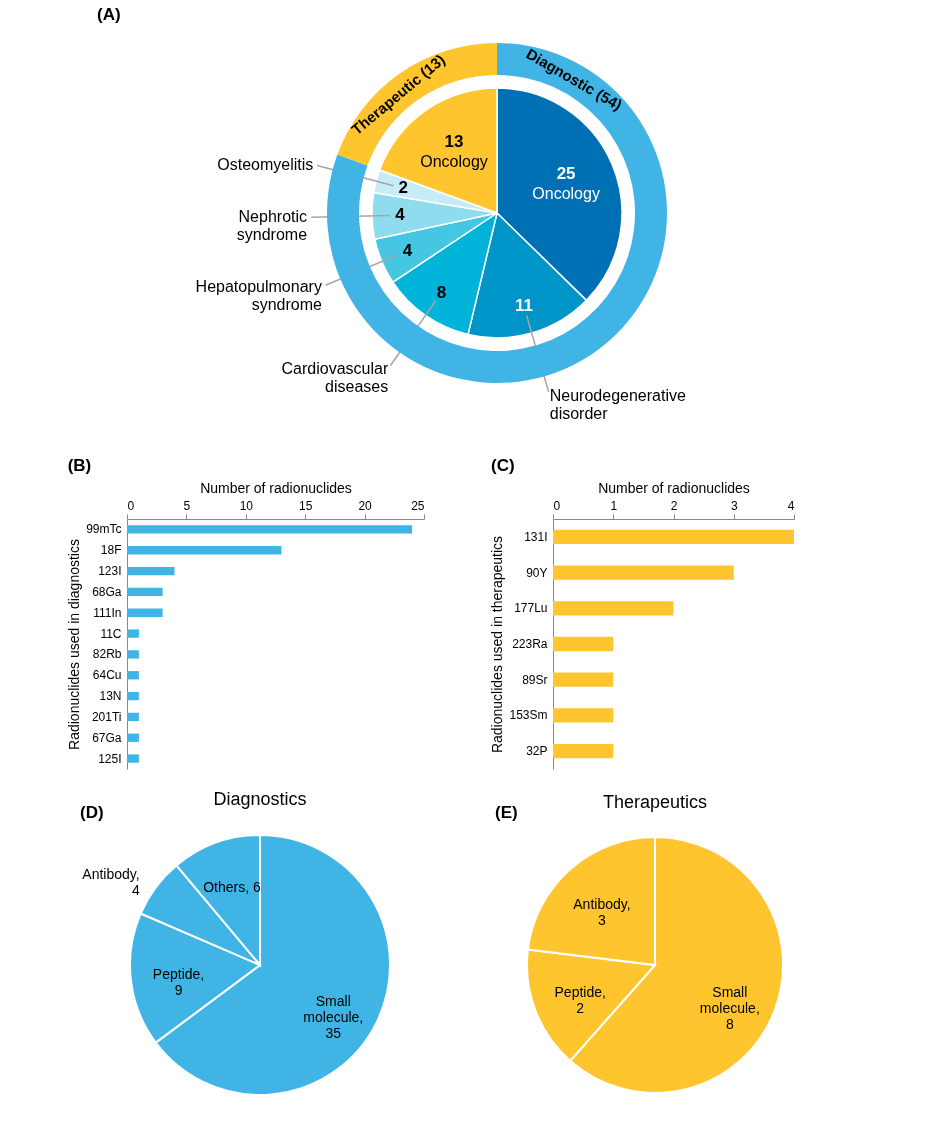 Image resolution: width=936 pixels, height=1129 pixels. What do you see at coordinates (107, 654) in the screenshot?
I see `y-tick-label: 82Rb` at bounding box center [107, 654].